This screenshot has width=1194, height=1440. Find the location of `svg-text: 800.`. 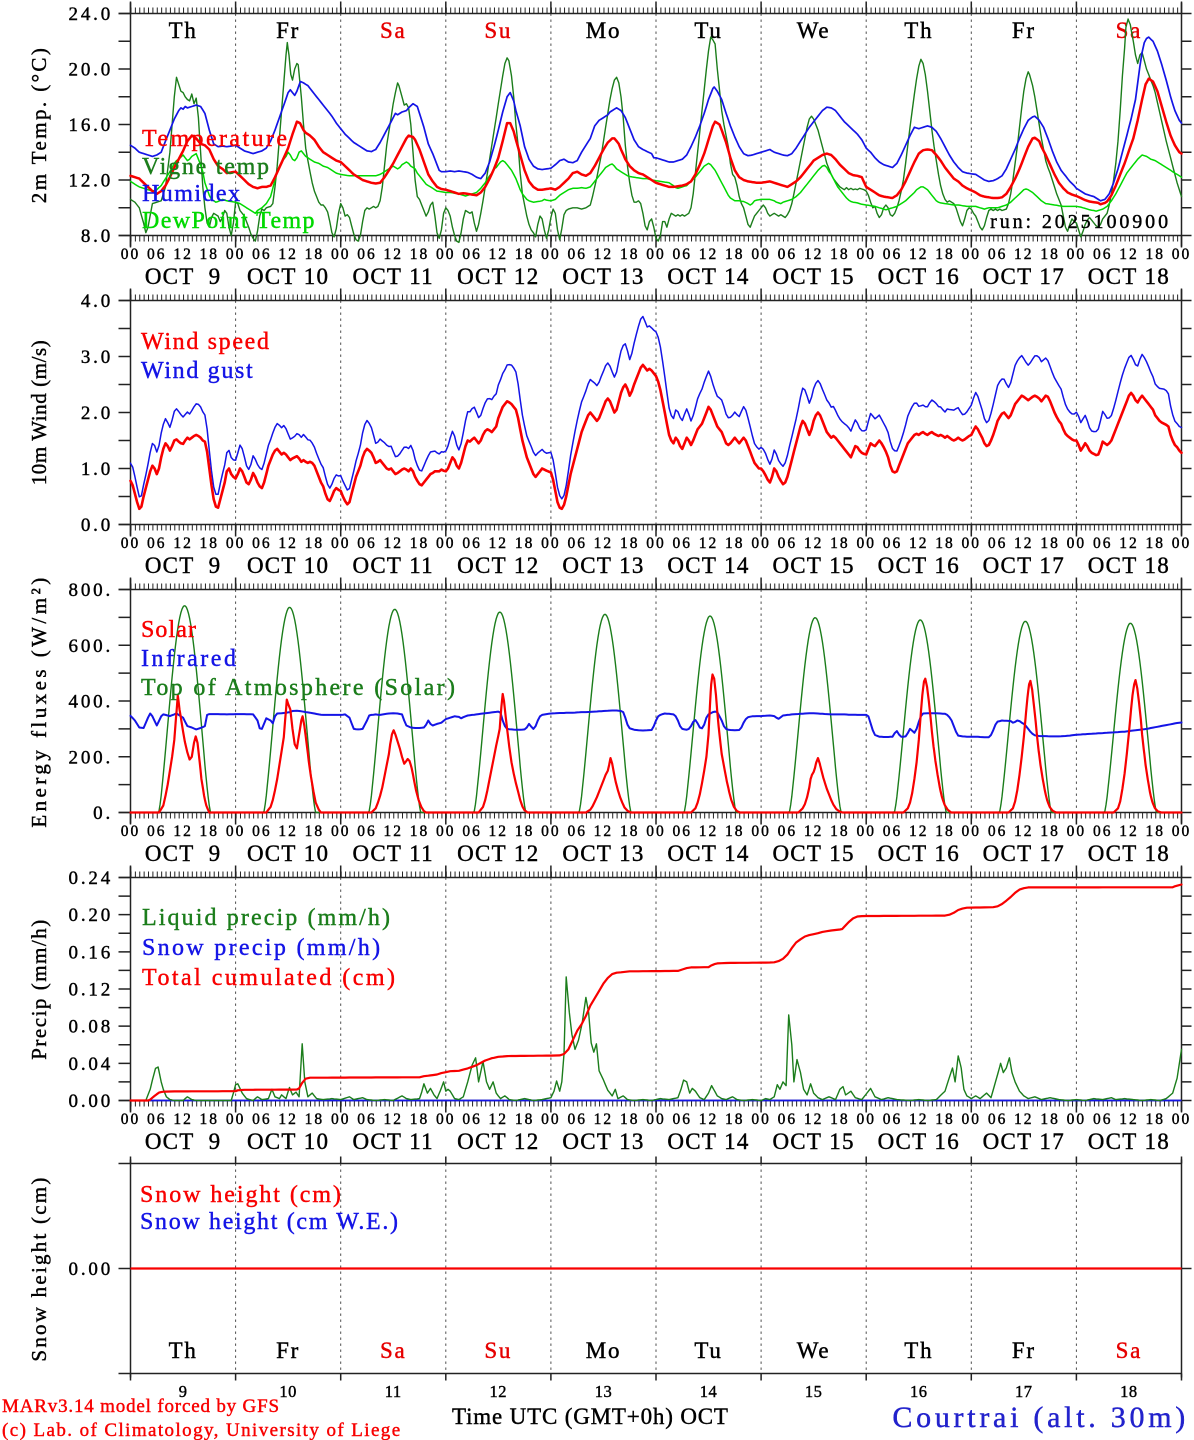

svg-text: 800. is located at coordinates (91, 590).